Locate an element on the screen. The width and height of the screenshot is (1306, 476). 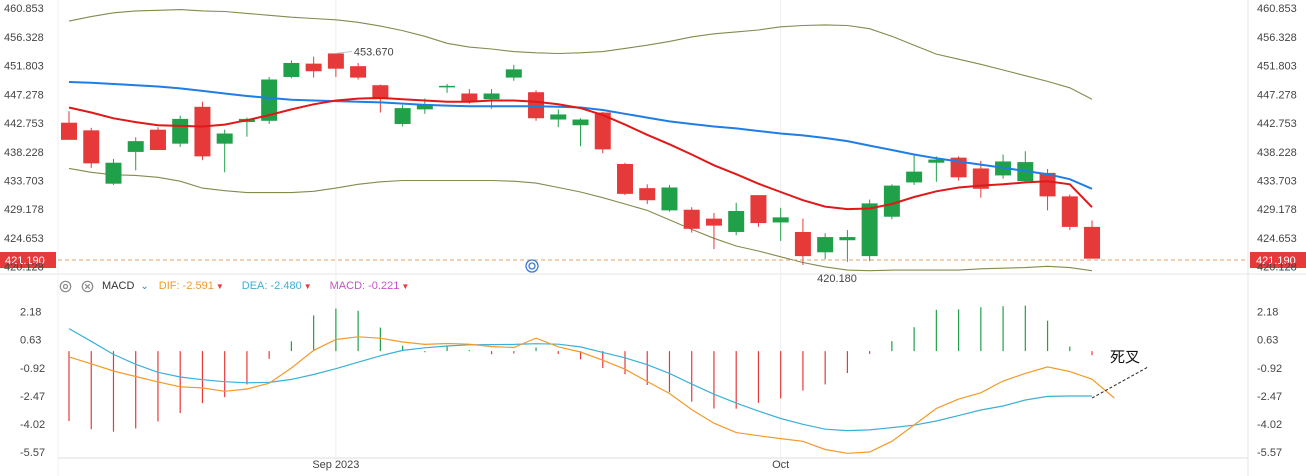
low-annotation: 420.180 is located at coordinates (837, 279).